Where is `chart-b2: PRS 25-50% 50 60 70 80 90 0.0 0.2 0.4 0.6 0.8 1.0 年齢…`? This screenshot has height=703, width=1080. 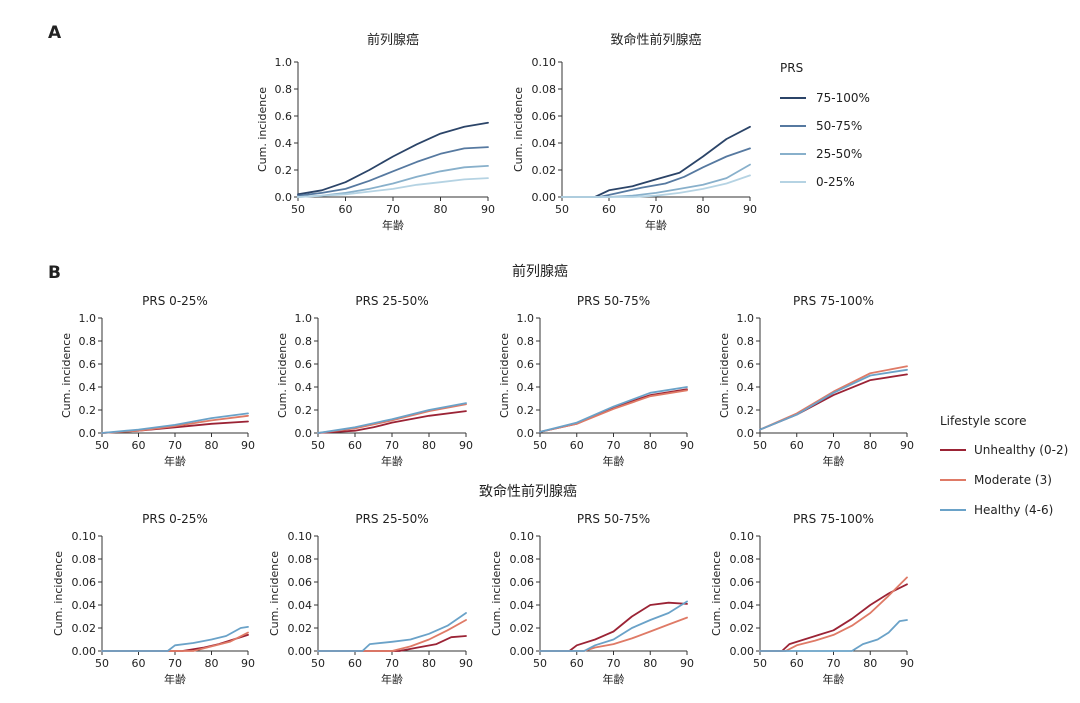
chart-b2: PRS 25-50% 50 60 70 80 90 0.0 0.2 0.4 0.6 0.8 1.0 年齢… is located at coordinates (374, 381).